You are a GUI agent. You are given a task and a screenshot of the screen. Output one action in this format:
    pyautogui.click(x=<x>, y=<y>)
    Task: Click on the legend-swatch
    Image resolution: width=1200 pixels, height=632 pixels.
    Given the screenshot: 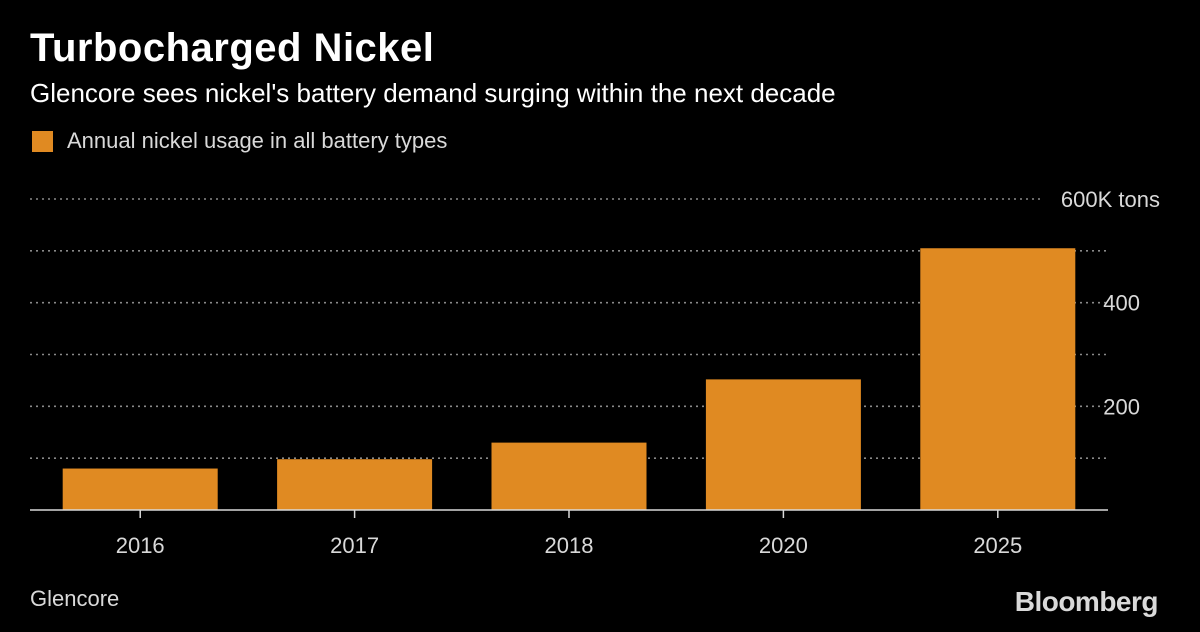 What is the action you would take?
    pyautogui.click(x=42, y=141)
    